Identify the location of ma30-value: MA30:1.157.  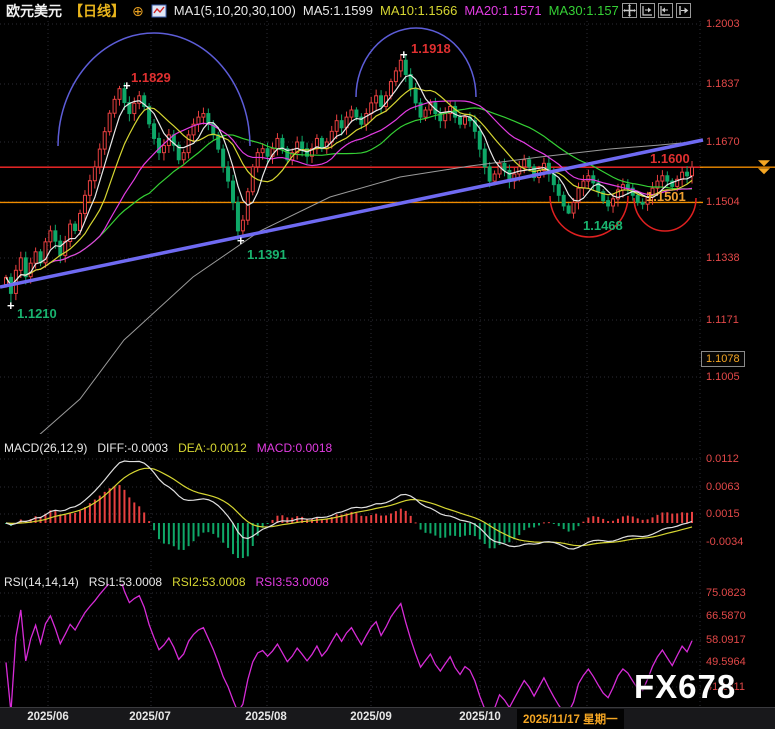
(583, 10).